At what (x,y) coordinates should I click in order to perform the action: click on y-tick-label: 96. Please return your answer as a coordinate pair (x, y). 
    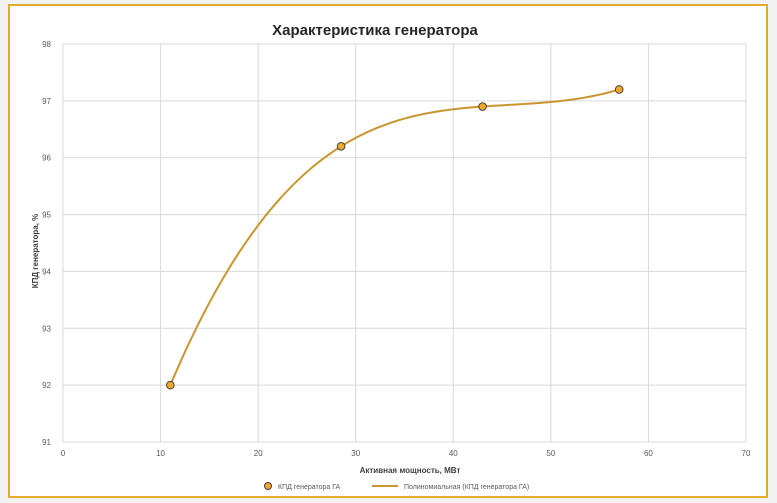
    Looking at the image, I should click on (46, 158).